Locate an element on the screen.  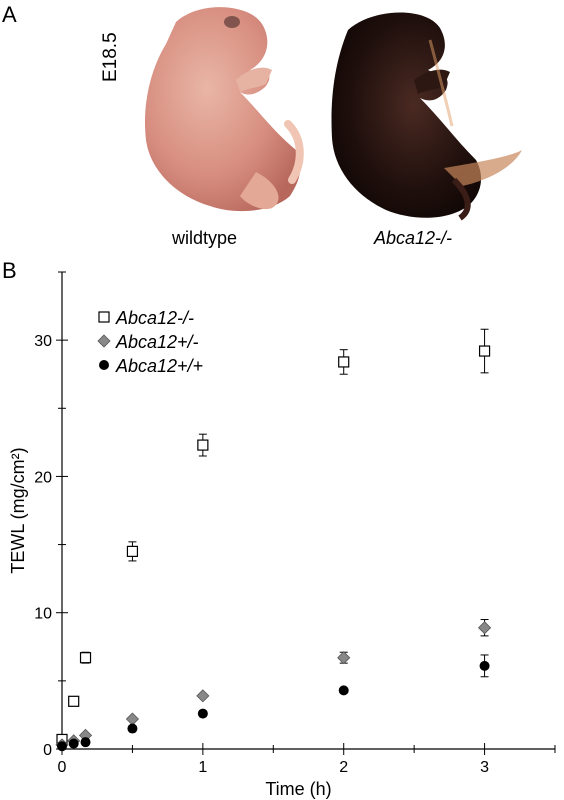
wildtype-embryo-image is located at coordinates (224, 109).